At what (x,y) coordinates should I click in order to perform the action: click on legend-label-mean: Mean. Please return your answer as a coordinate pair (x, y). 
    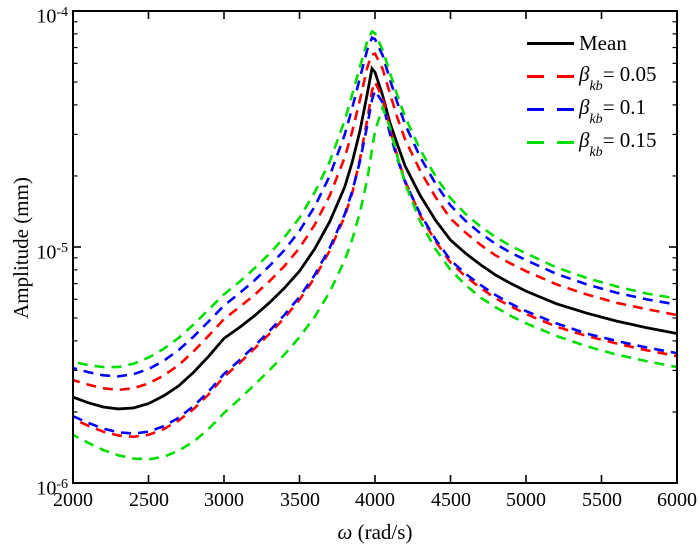
    Looking at the image, I should click on (603, 43).